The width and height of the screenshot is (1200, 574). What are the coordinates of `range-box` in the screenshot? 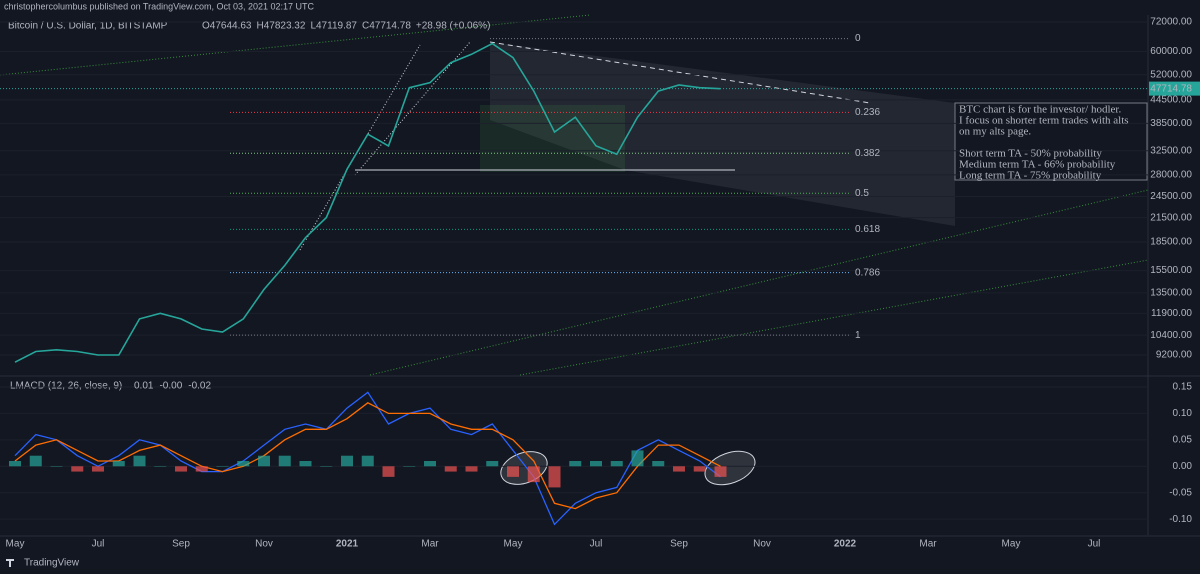 It's located at (552, 138).